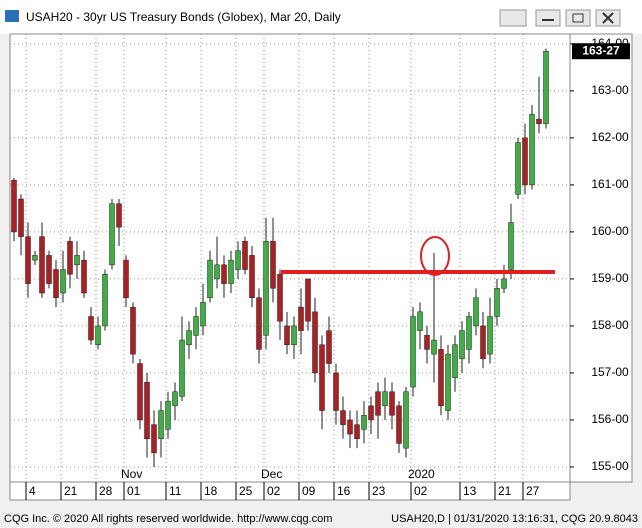 The height and width of the screenshot is (528, 642). What do you see at coordinates (211, 491) in the screenshot?
I see `x-tick-label: 18` at bounding box center [211, 491].